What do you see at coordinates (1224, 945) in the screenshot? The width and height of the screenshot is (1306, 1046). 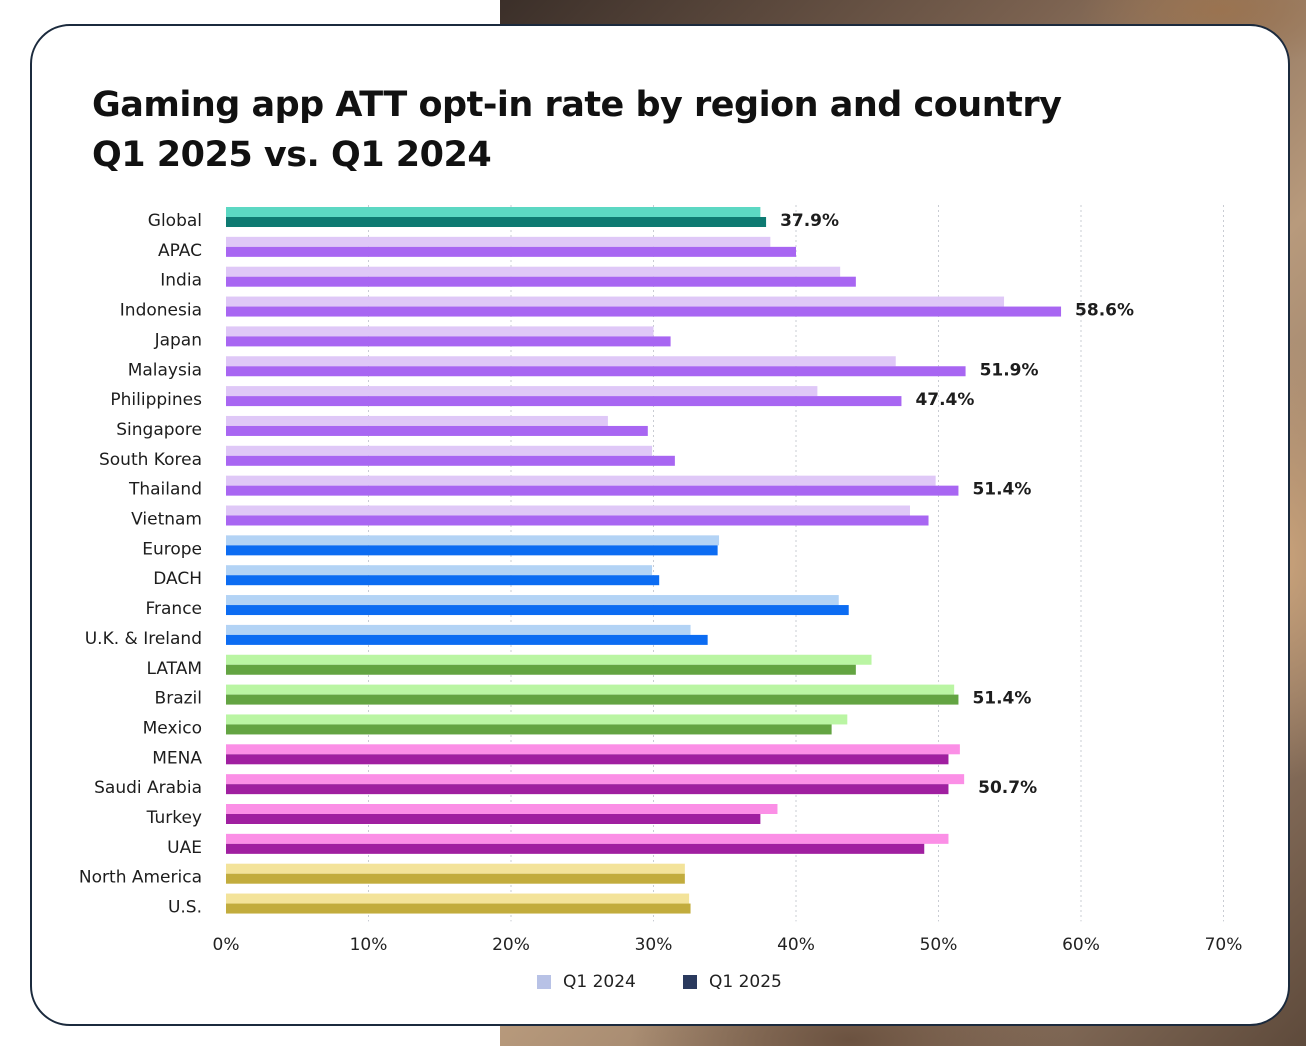 I see `x-tick-label: 70%` at bounding box center [1224, 945].